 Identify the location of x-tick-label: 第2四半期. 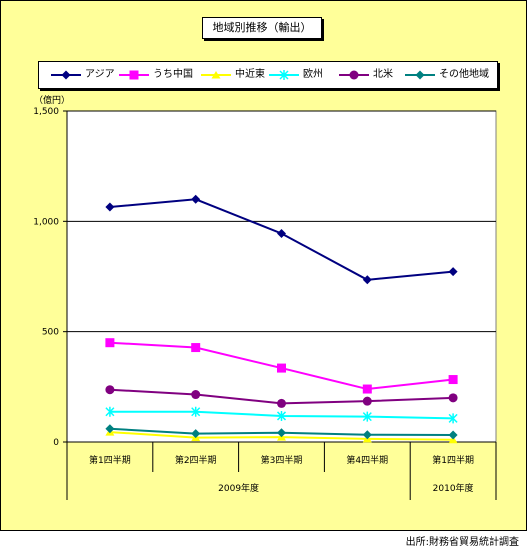
(196, 460).